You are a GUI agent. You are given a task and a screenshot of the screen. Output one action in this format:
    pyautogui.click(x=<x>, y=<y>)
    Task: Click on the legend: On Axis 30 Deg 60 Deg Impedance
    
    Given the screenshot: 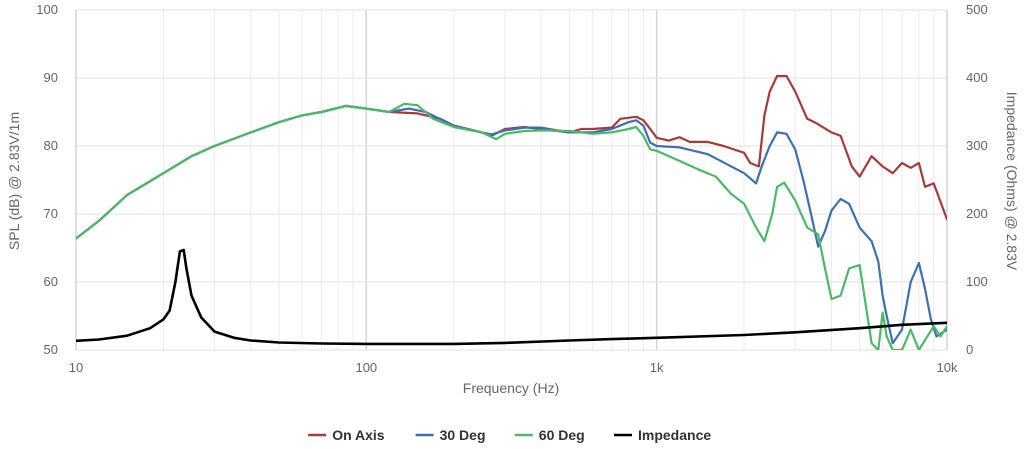 What is the action you would take?
    pyautogui.click(x=509, y=435)
    